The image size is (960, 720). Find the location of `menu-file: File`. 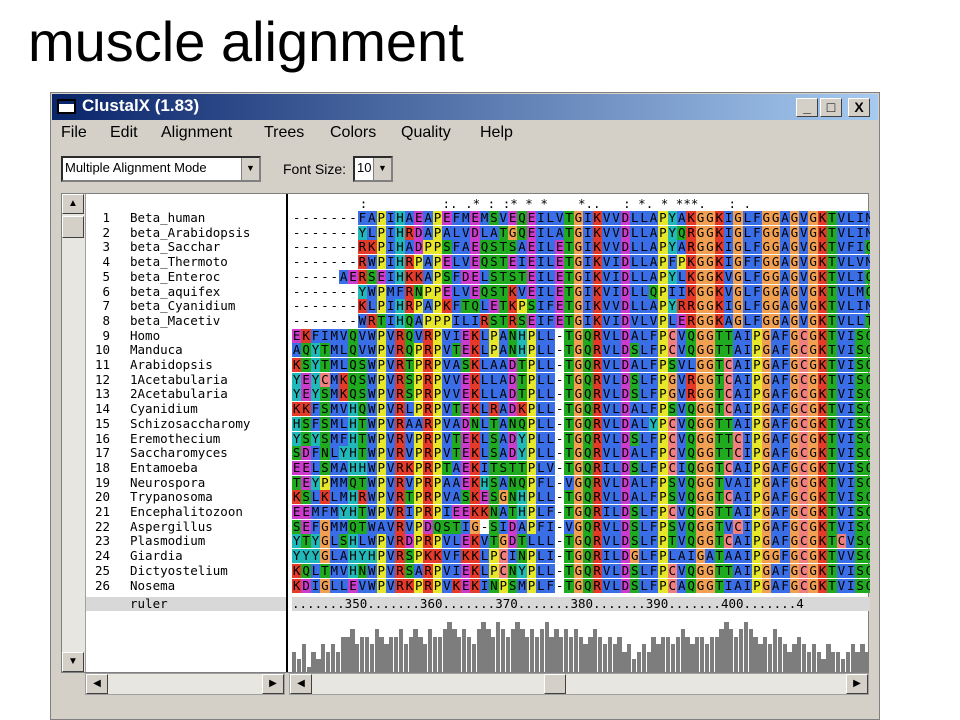

menu-file: File is located at coordinates (74, 132).